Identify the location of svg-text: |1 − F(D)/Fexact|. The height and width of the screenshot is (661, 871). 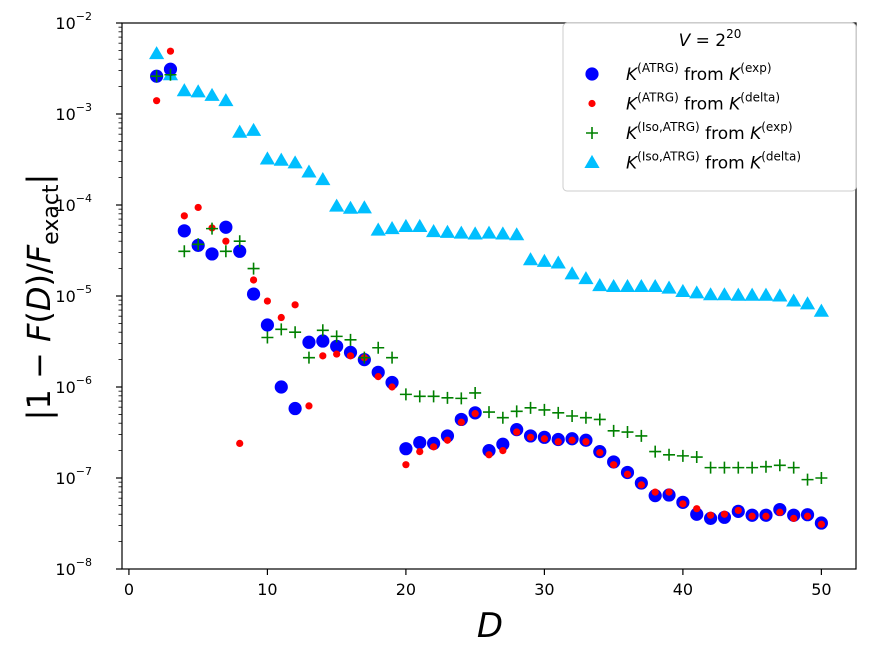
(42, 297).